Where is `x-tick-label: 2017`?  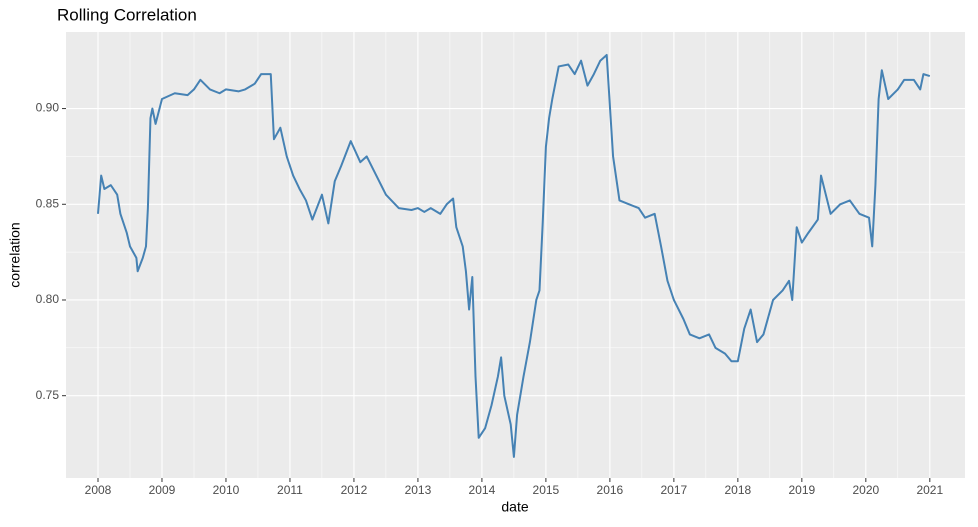
x-tick-label: 2017 is located at coordinates (674, 490).